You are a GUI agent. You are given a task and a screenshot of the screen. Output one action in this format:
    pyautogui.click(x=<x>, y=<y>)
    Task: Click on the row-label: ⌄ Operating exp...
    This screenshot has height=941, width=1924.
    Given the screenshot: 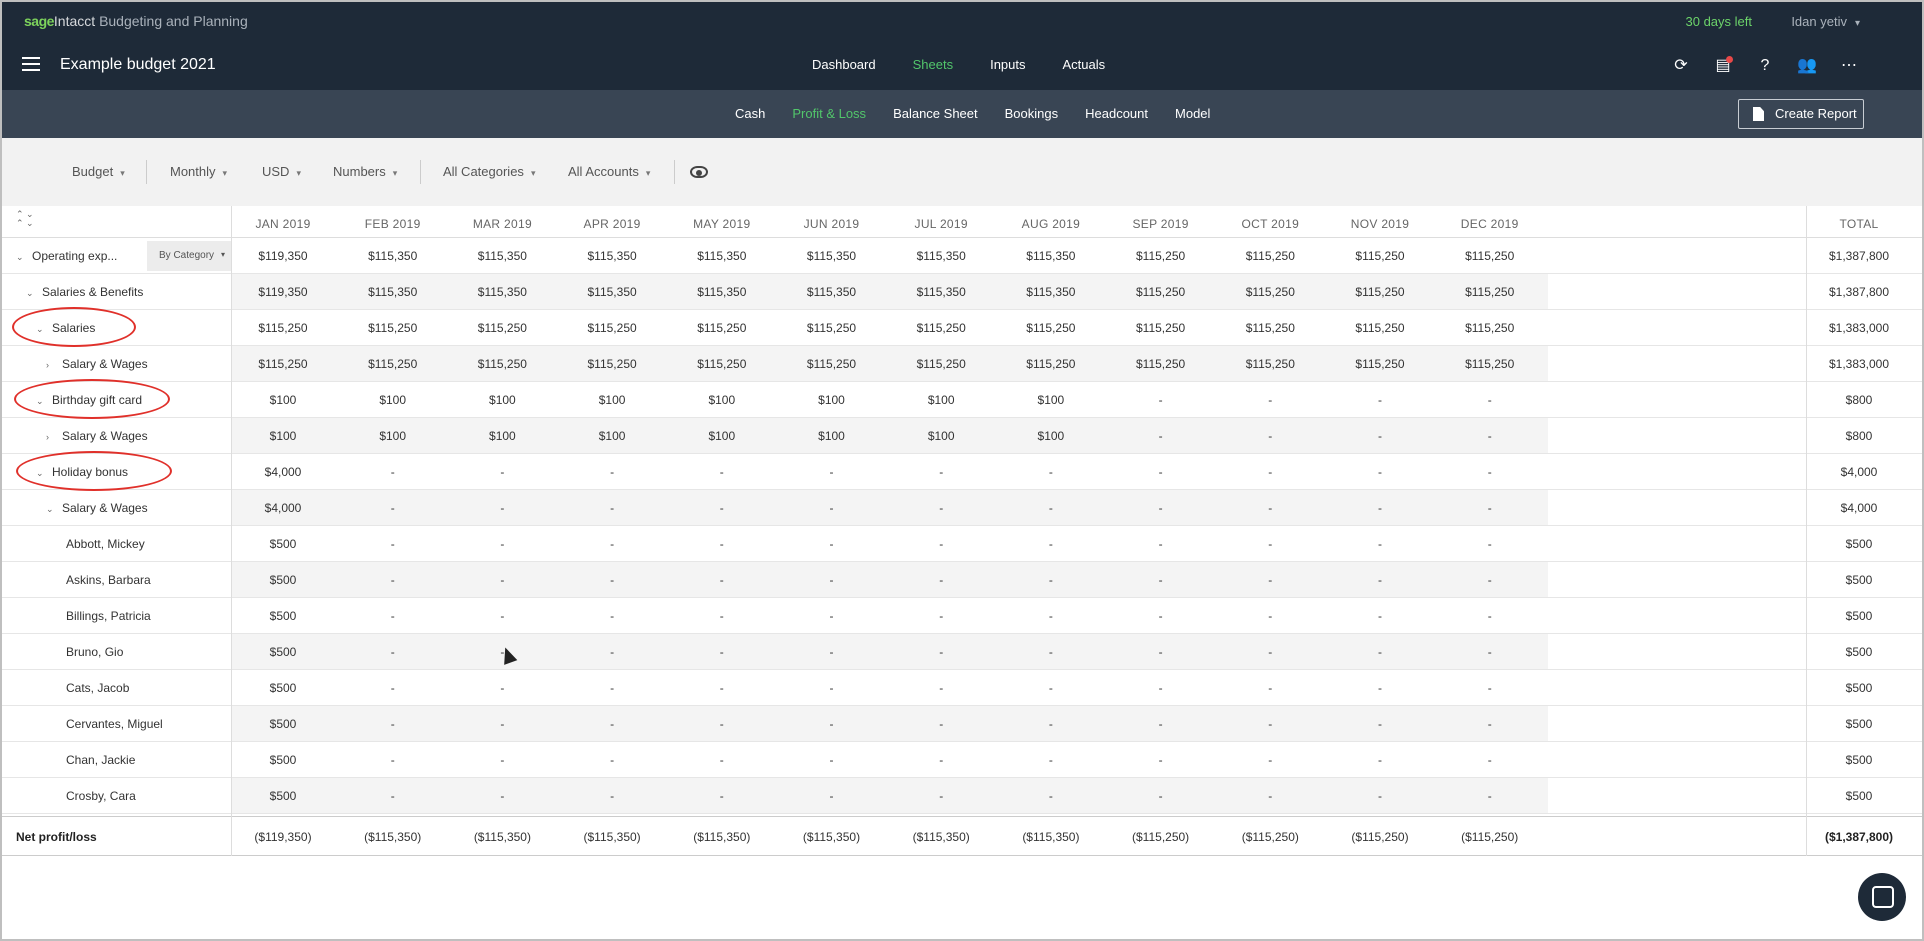 What is the action you would take?
    pyautogui.click(x=66, y=256)
    